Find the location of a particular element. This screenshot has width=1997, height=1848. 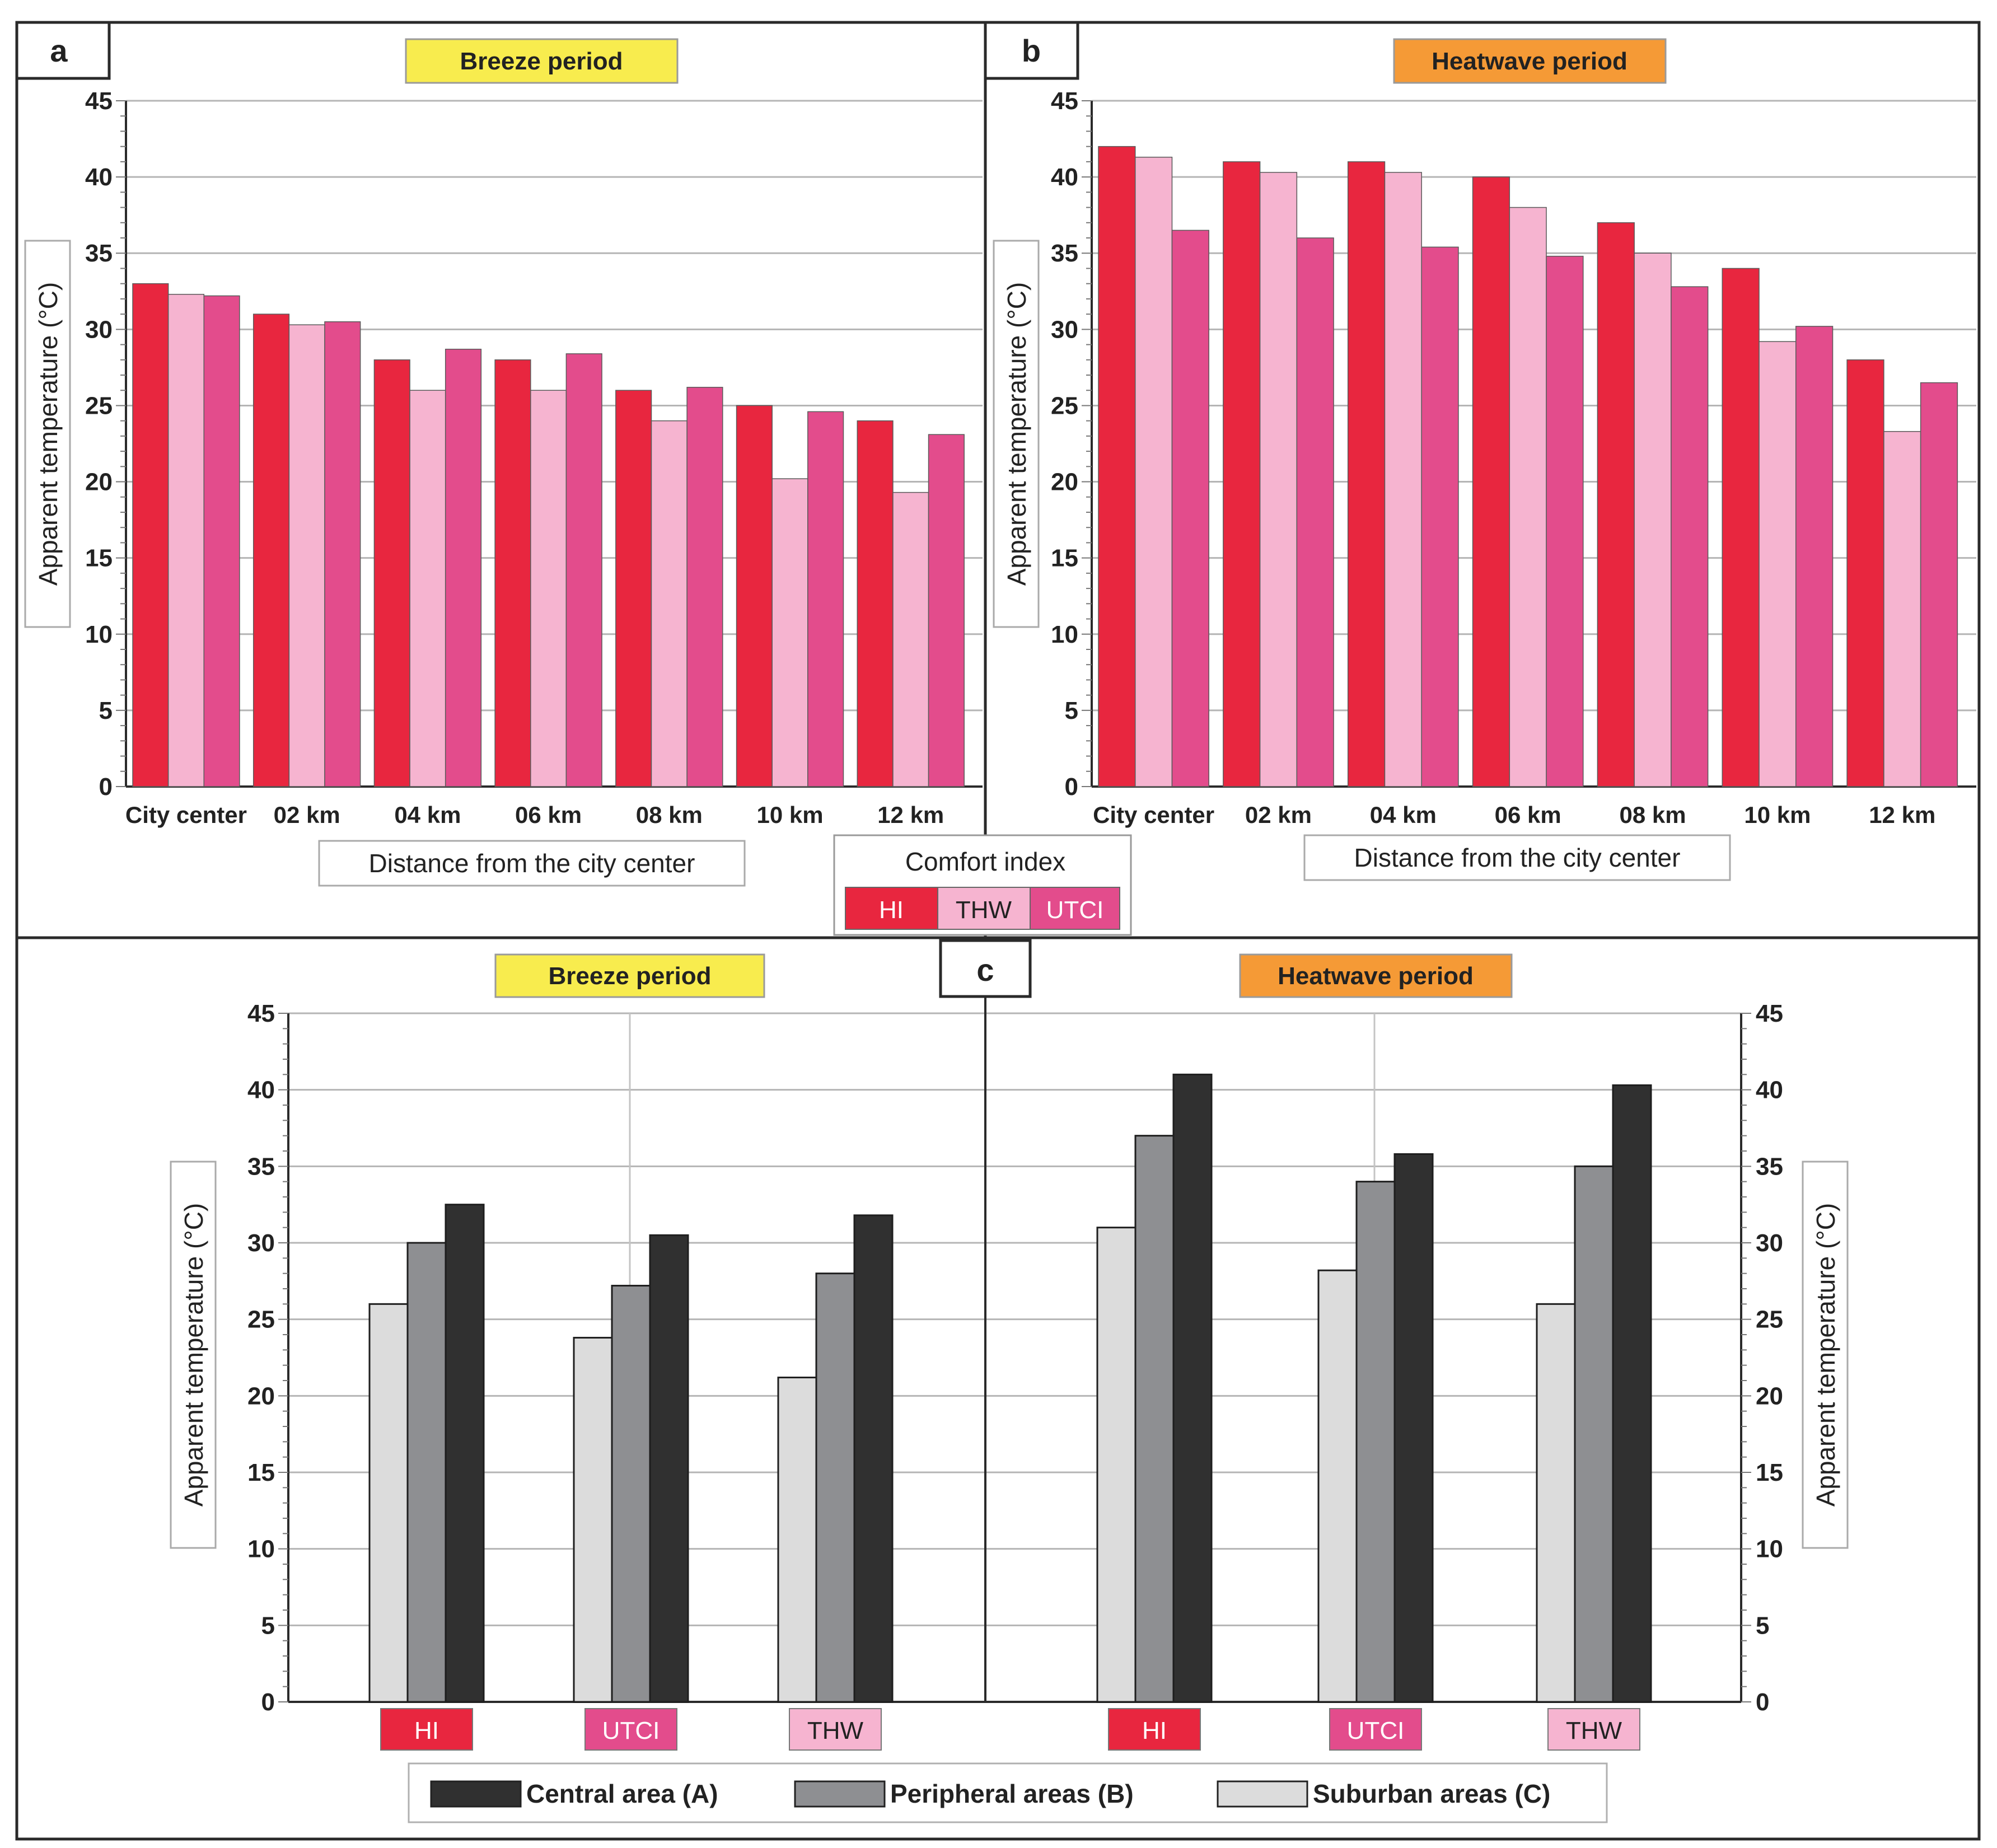

chart-a-x-tick-label: 08 km is located at coordinates (670, 815).